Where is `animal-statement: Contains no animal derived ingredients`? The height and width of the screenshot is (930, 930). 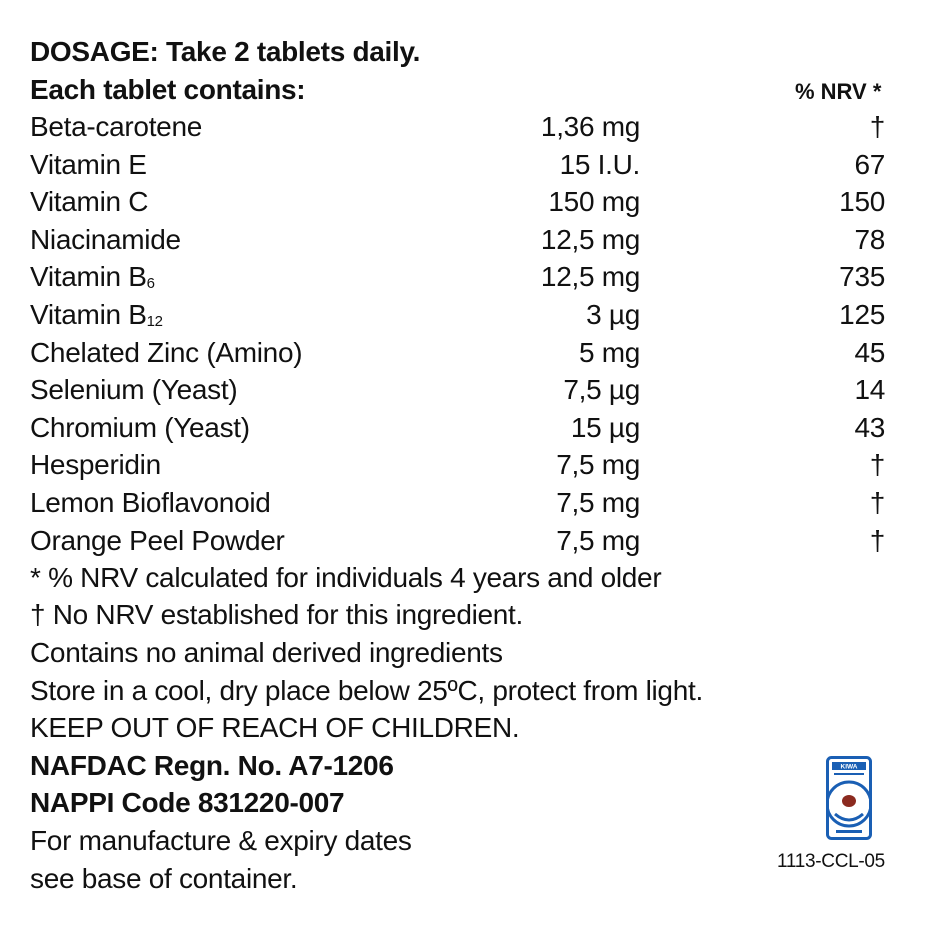
animal-statement: Contains no animal derived ingredients is located at coordinates (266, 652).